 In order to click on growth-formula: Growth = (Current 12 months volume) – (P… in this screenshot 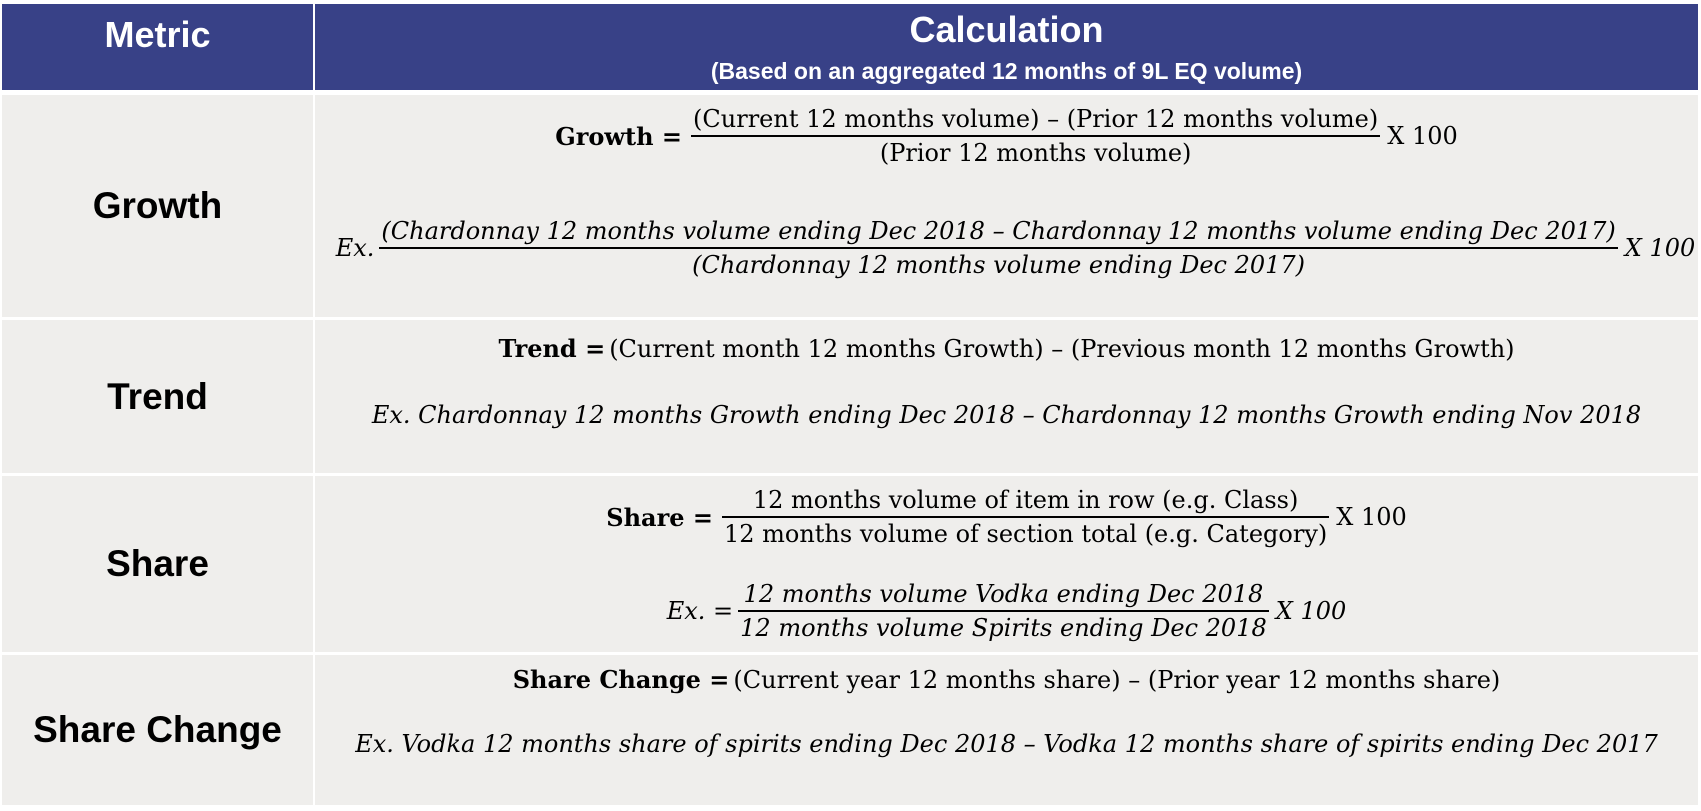, I will do `click(1006, 136)`.